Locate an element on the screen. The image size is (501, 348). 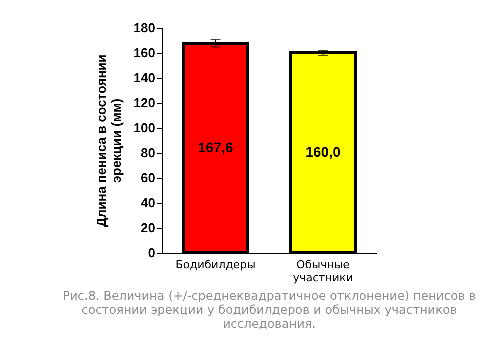
y-axis-title: Длина пениса в состоянии эрекции (мм) is located at coordinates (109, 141).